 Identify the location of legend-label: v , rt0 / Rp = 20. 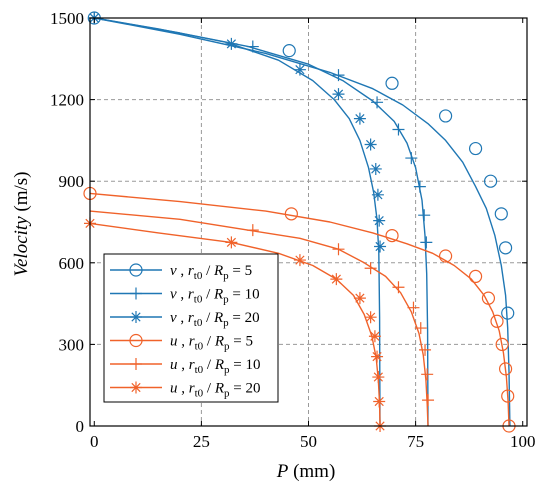
(215, 319).